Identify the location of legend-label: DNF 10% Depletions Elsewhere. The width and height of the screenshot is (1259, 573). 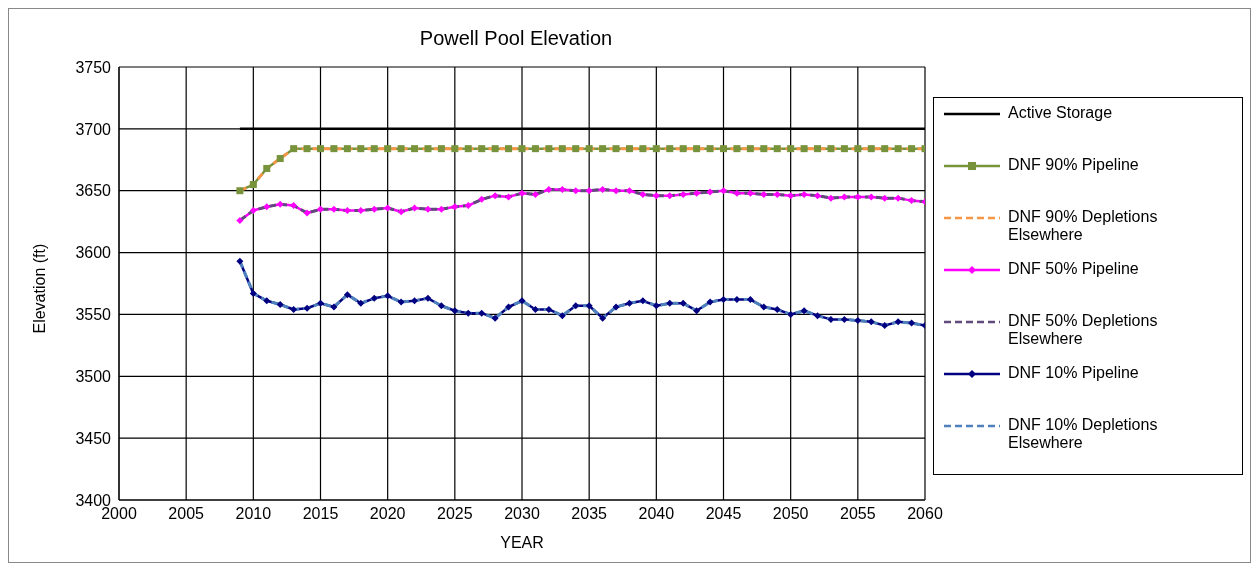
(1083, 433).